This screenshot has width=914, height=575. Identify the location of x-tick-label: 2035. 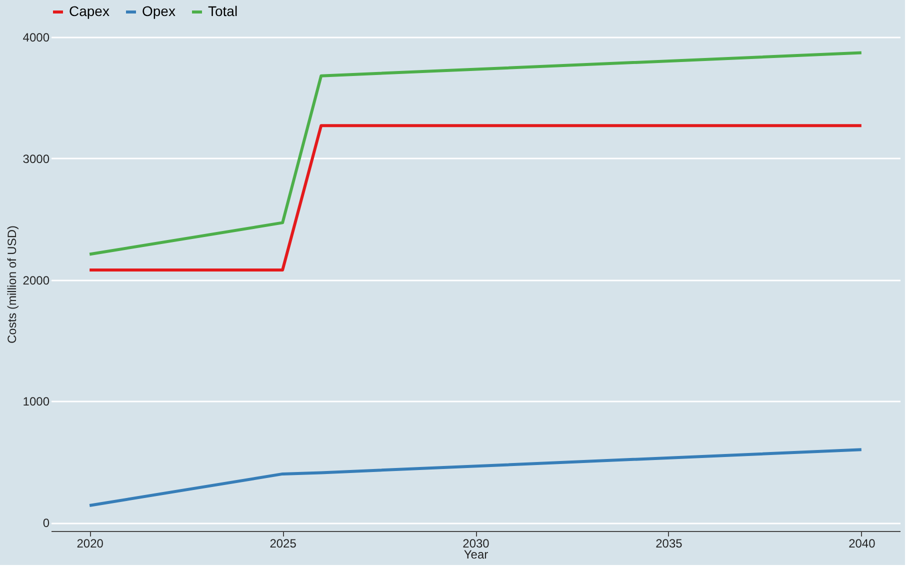
(669, 543).